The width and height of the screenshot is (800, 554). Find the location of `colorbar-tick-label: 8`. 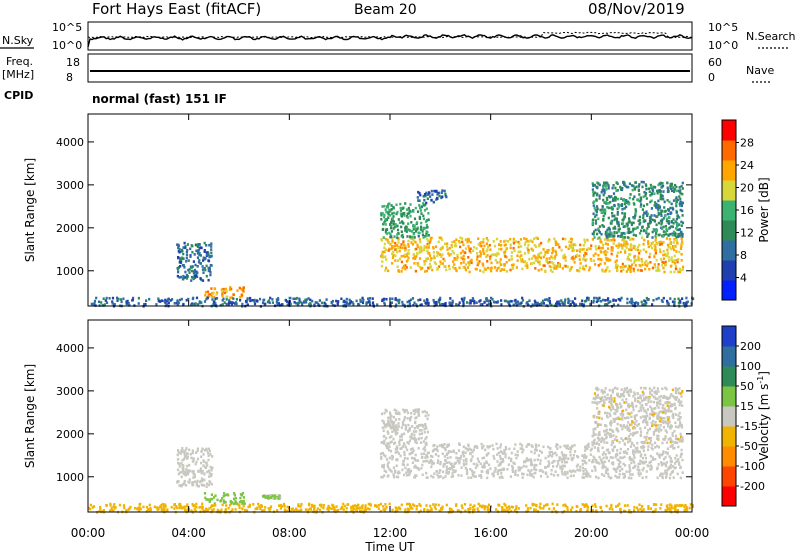

colorbar-tick-label: 8 is located at coordinates (743, 255).